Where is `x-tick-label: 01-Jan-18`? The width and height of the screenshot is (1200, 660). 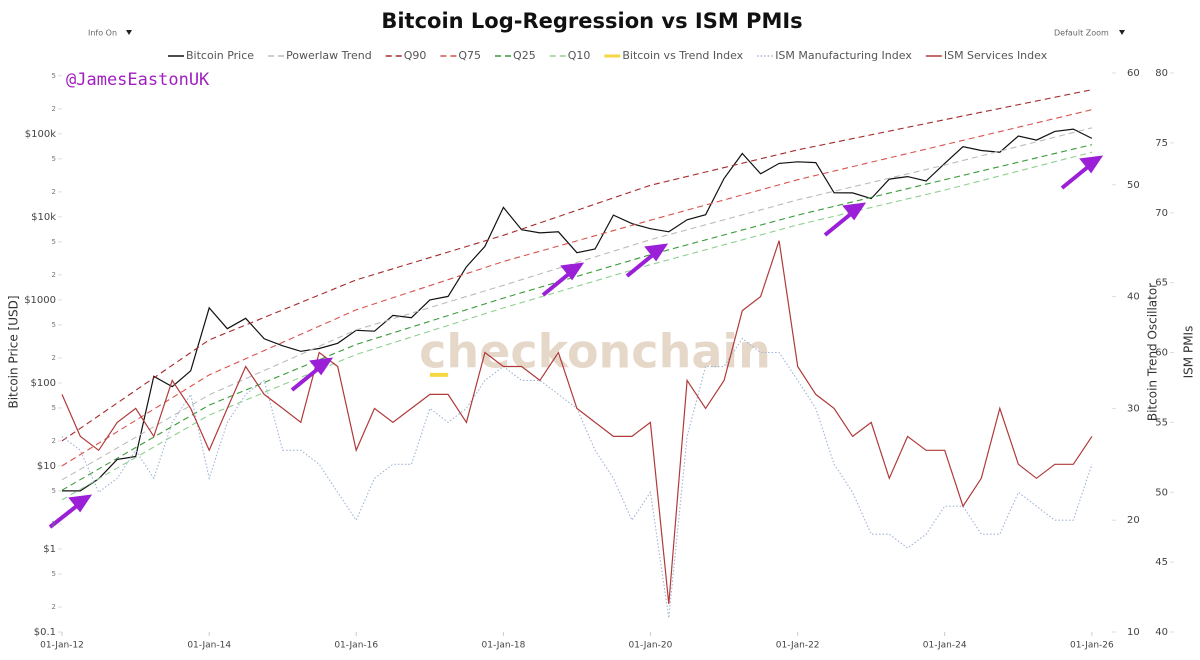 x-tick-label: 01-Jan-18 is located at coordinates (504, 646).